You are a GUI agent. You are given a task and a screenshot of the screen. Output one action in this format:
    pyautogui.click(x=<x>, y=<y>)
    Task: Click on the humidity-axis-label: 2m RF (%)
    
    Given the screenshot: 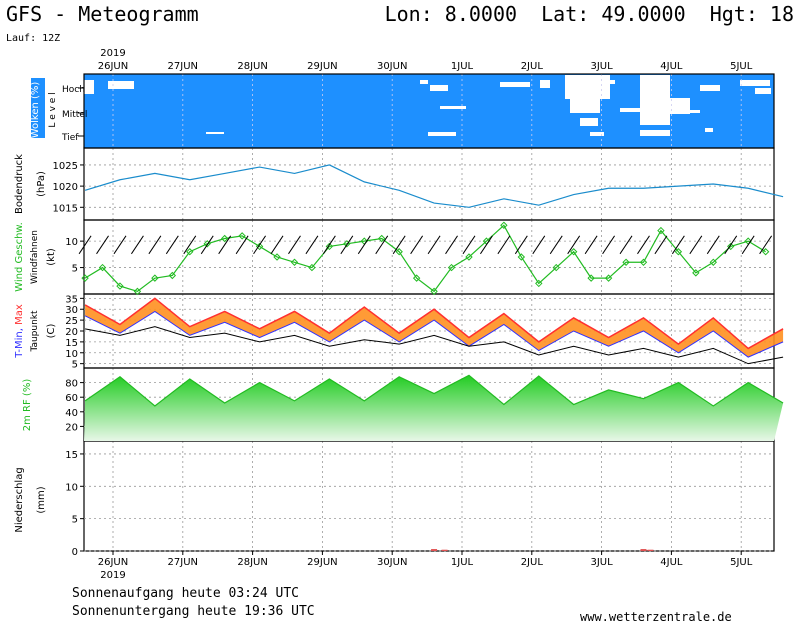 What is the action you would take?
    pyautogui.click(x=27, y=405)
    